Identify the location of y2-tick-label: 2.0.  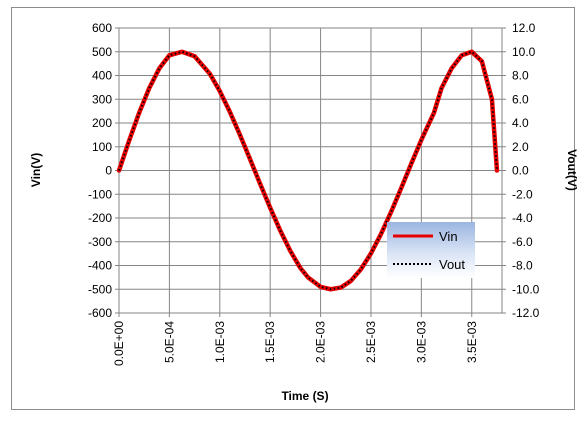
(520, 147).